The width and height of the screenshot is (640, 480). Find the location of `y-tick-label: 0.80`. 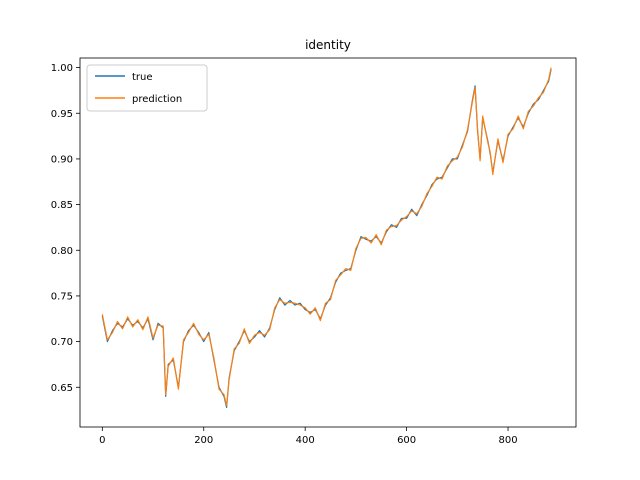

y-tick-label: 0.80 is located at coordinates (62, 251).